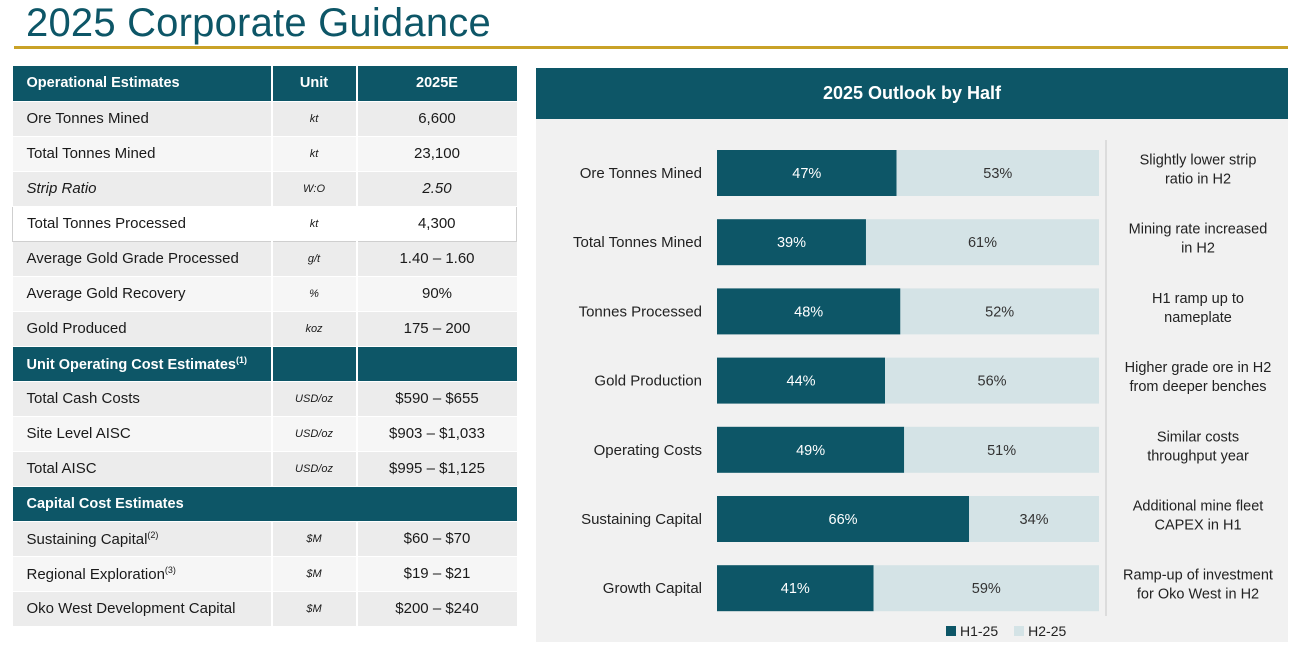 Image resolution: width=1300 pixels, height=647 pixels. I want to click on row-value: $19 – $21, so click(436, 574).